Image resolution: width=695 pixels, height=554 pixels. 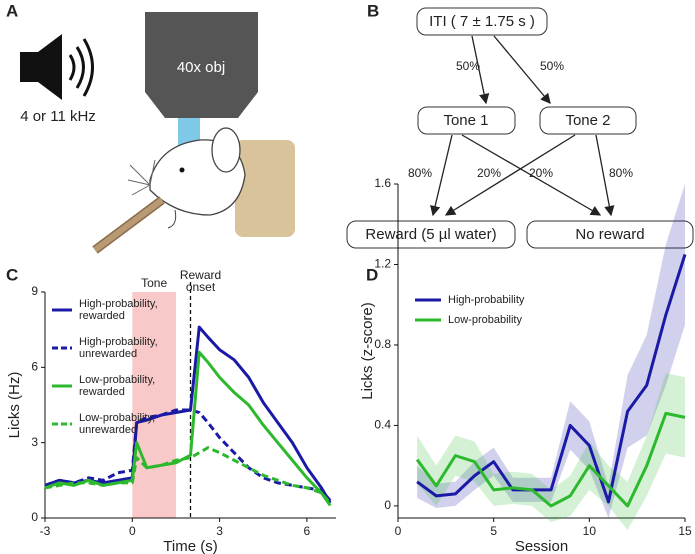 I want to click on x-tick-label: 5, so click(x=493, y=531).